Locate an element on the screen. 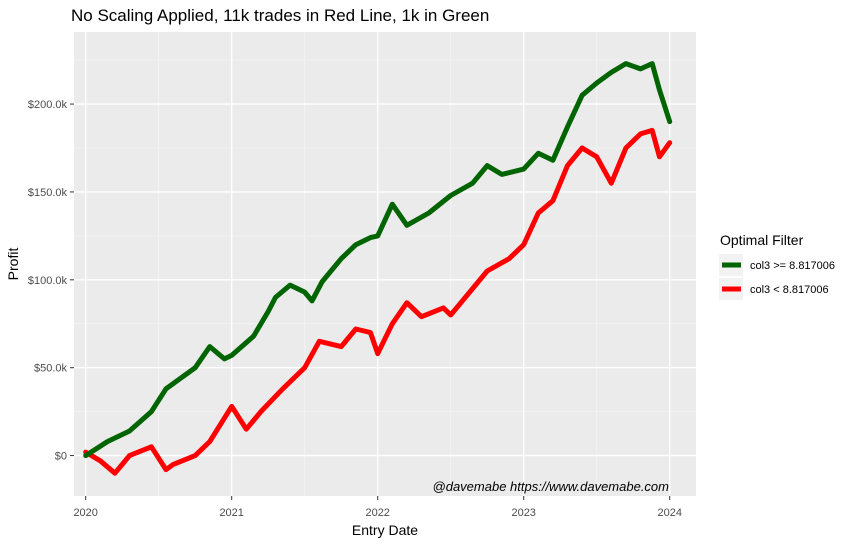 The width and height of the screenshot is (849, 545). legend-label-red: col3 < 8.817006 is located at coordinates (789, 290).